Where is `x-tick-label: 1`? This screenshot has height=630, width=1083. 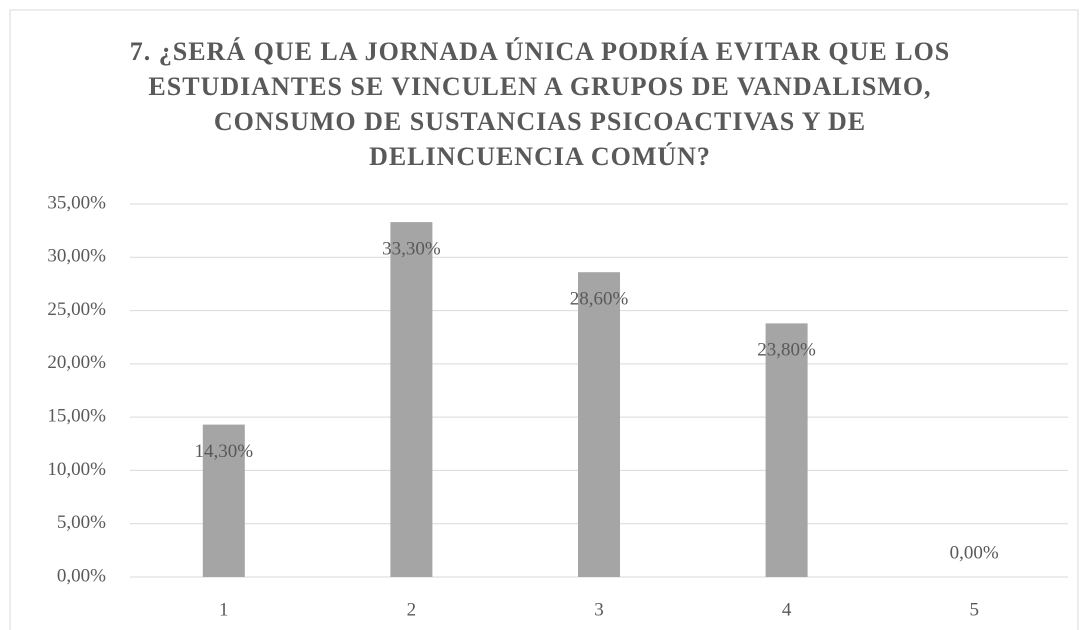
x-tick-label: 1 is located at coordinates (224, 609).